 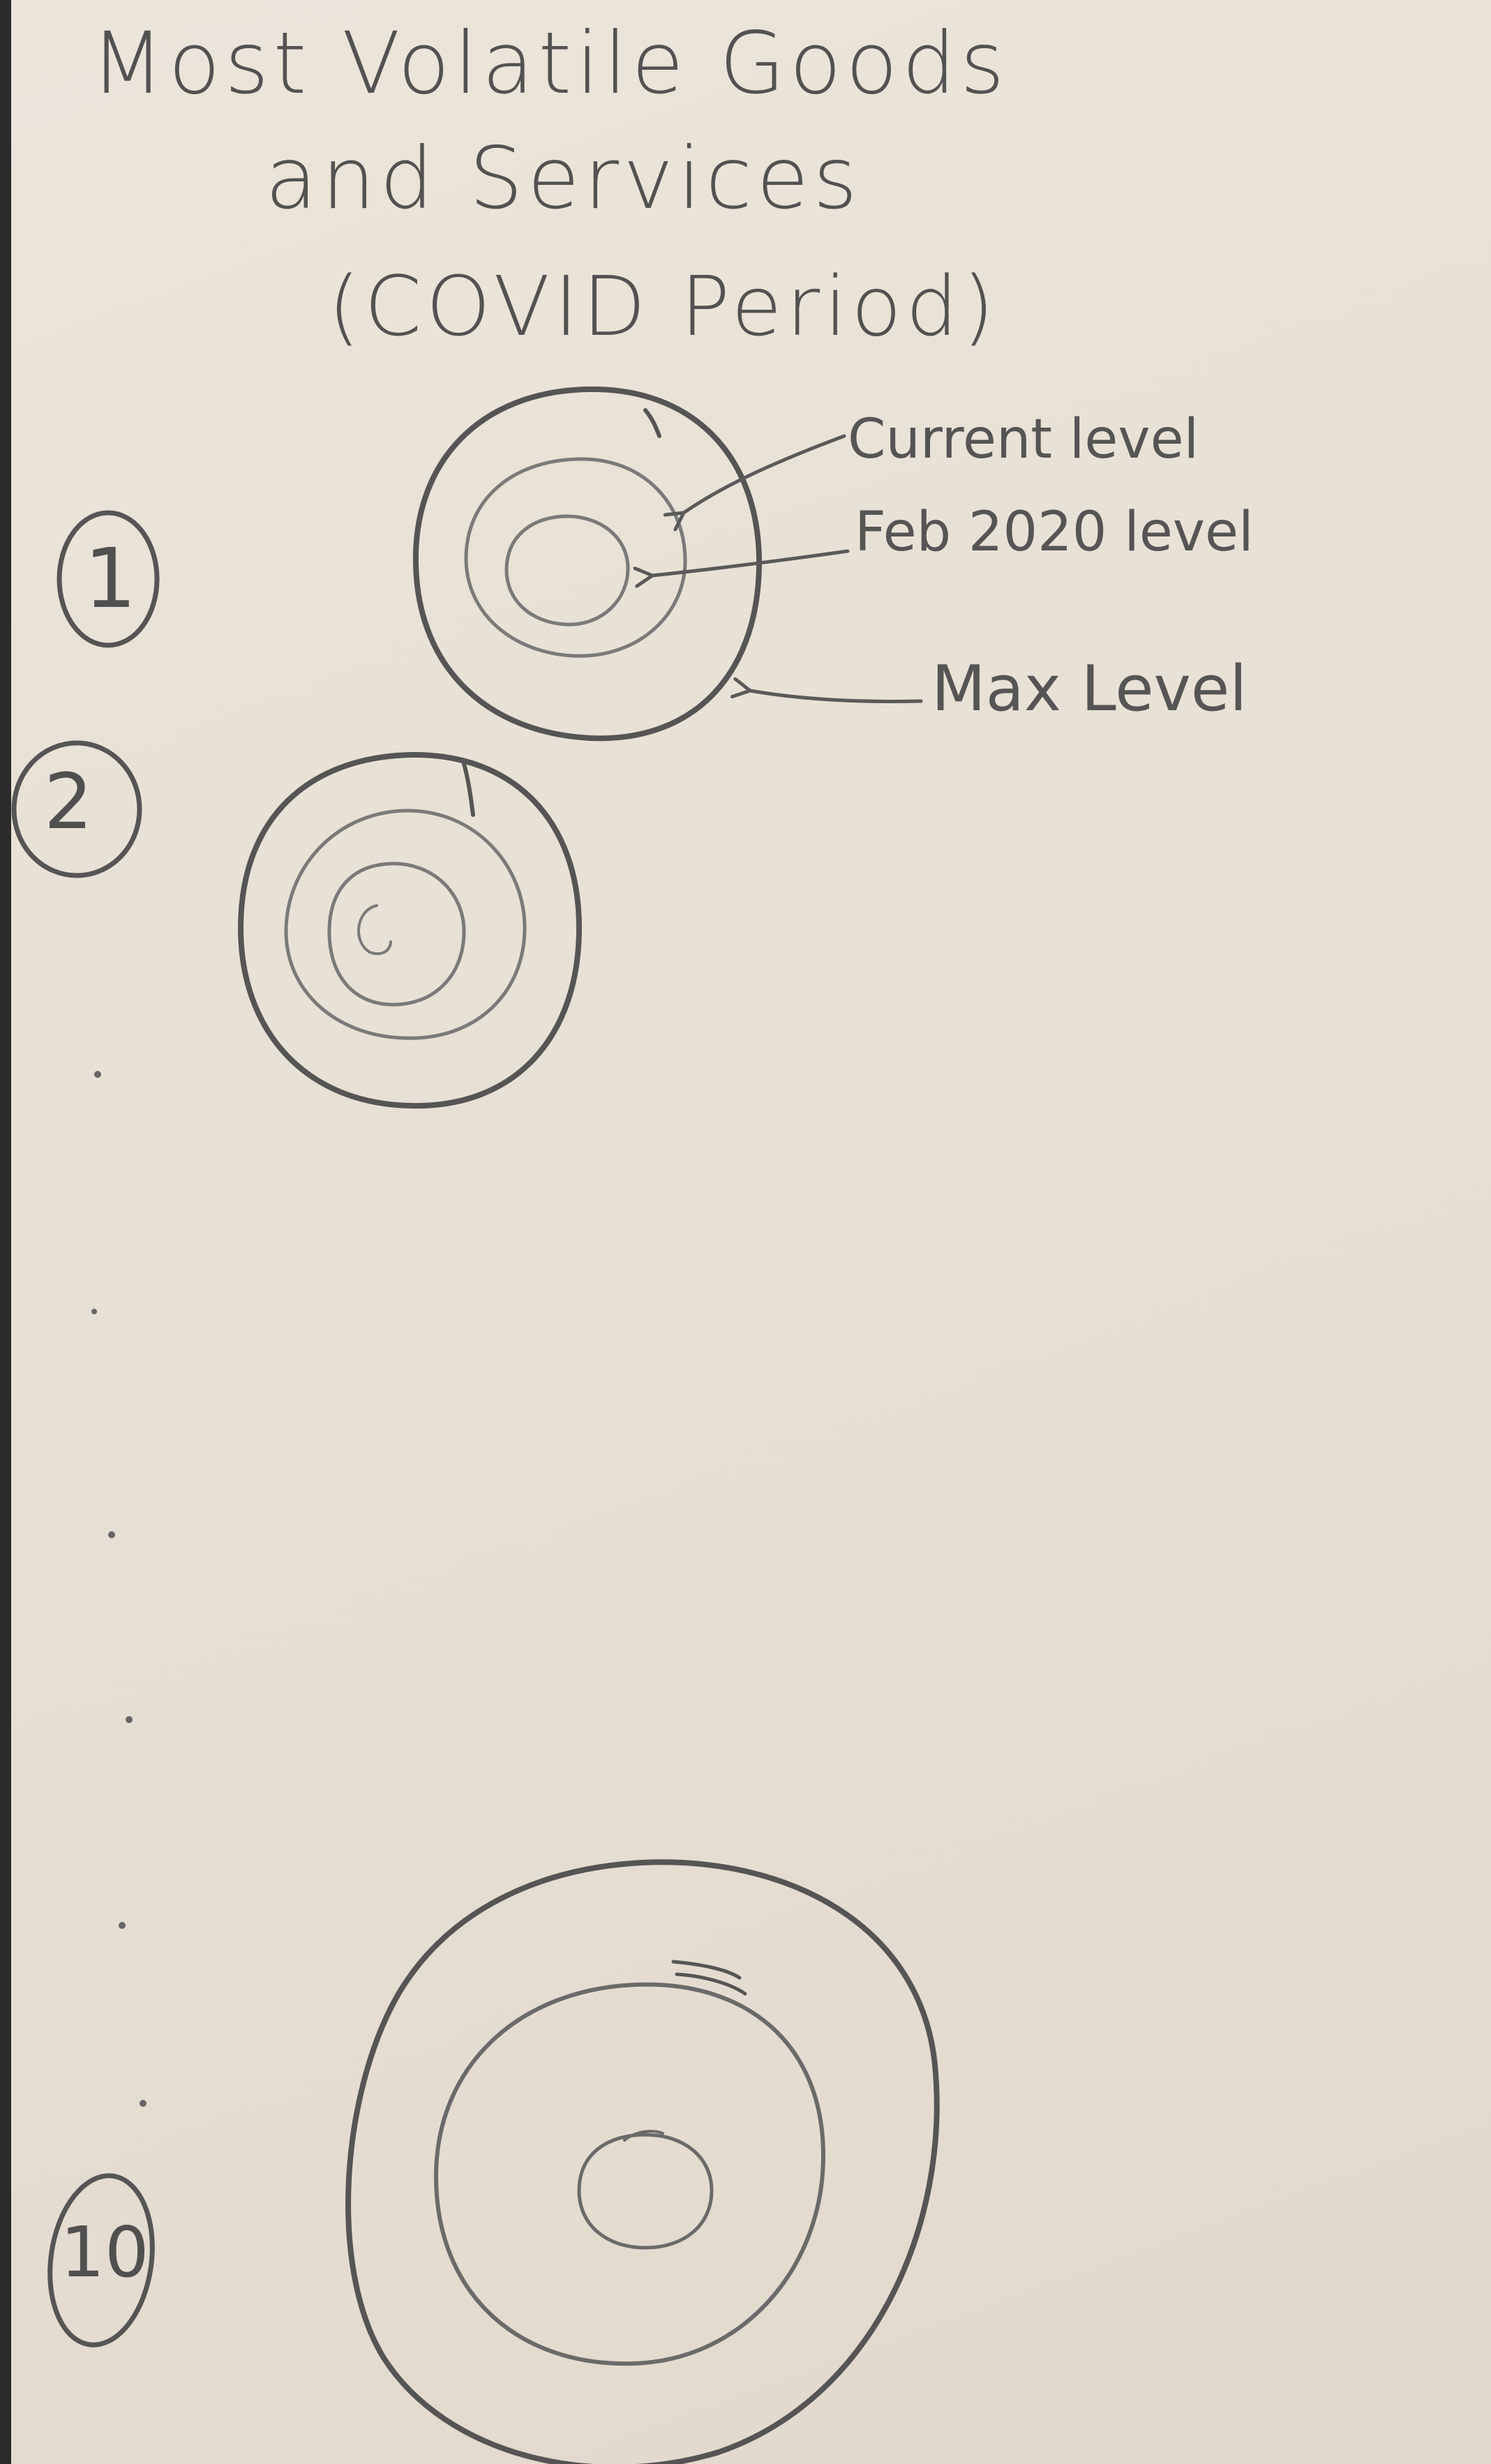 I want to click on title-line-1: Most Volatile Goods, so click(x=550, y=64).